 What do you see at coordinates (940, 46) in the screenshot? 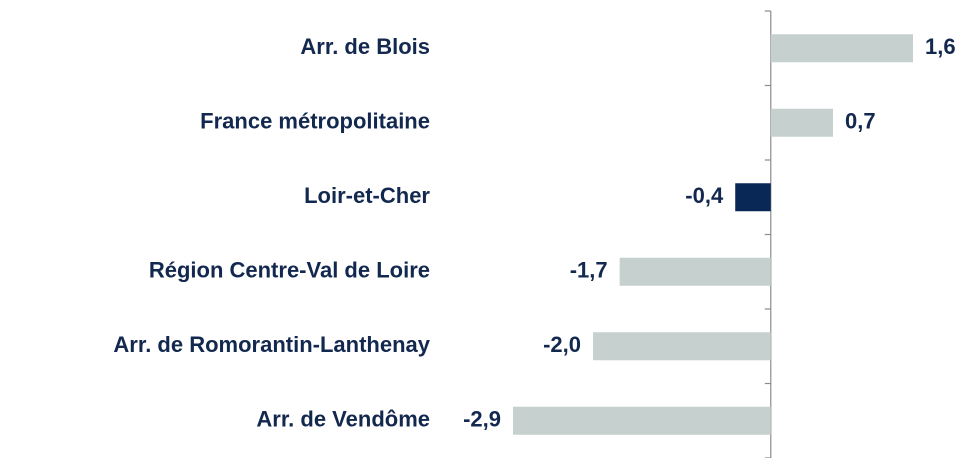
I see `value-label: 1,6` at bounding box center [940, 46].